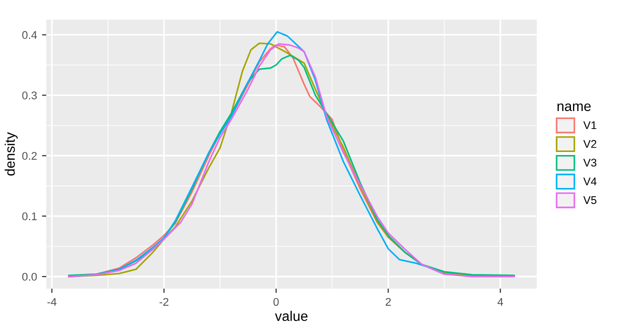 The height and width of the screenshot is (328, 617). I want to click on y-tick-label: 0.3, so click(29, 96).